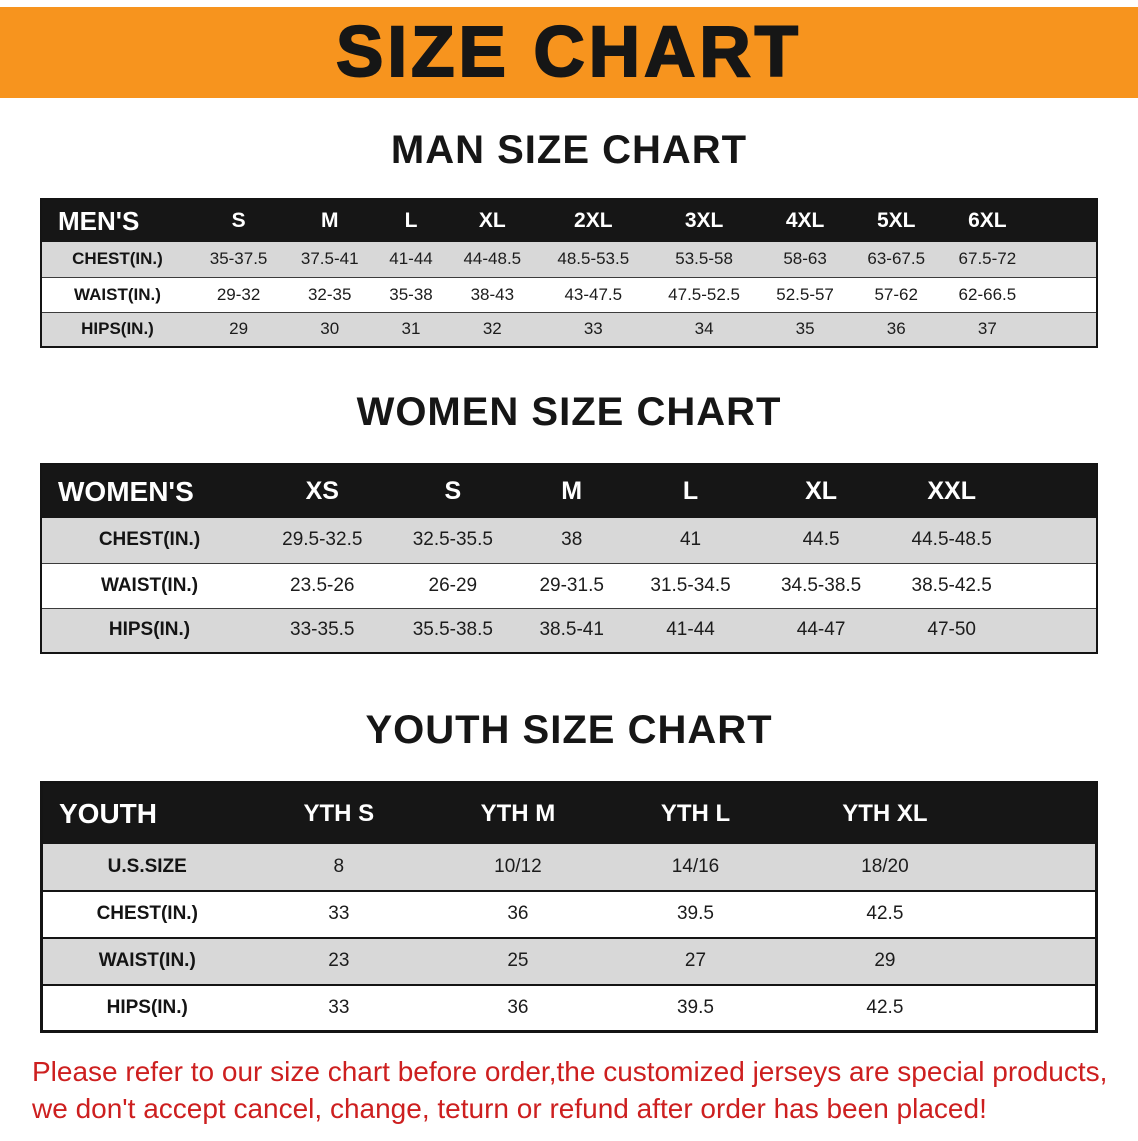 The height and width of the screenshot is (1141, 1138). I want to click on table-row: WAIST(IN.) 23 25 27 29, so click(569, 960).